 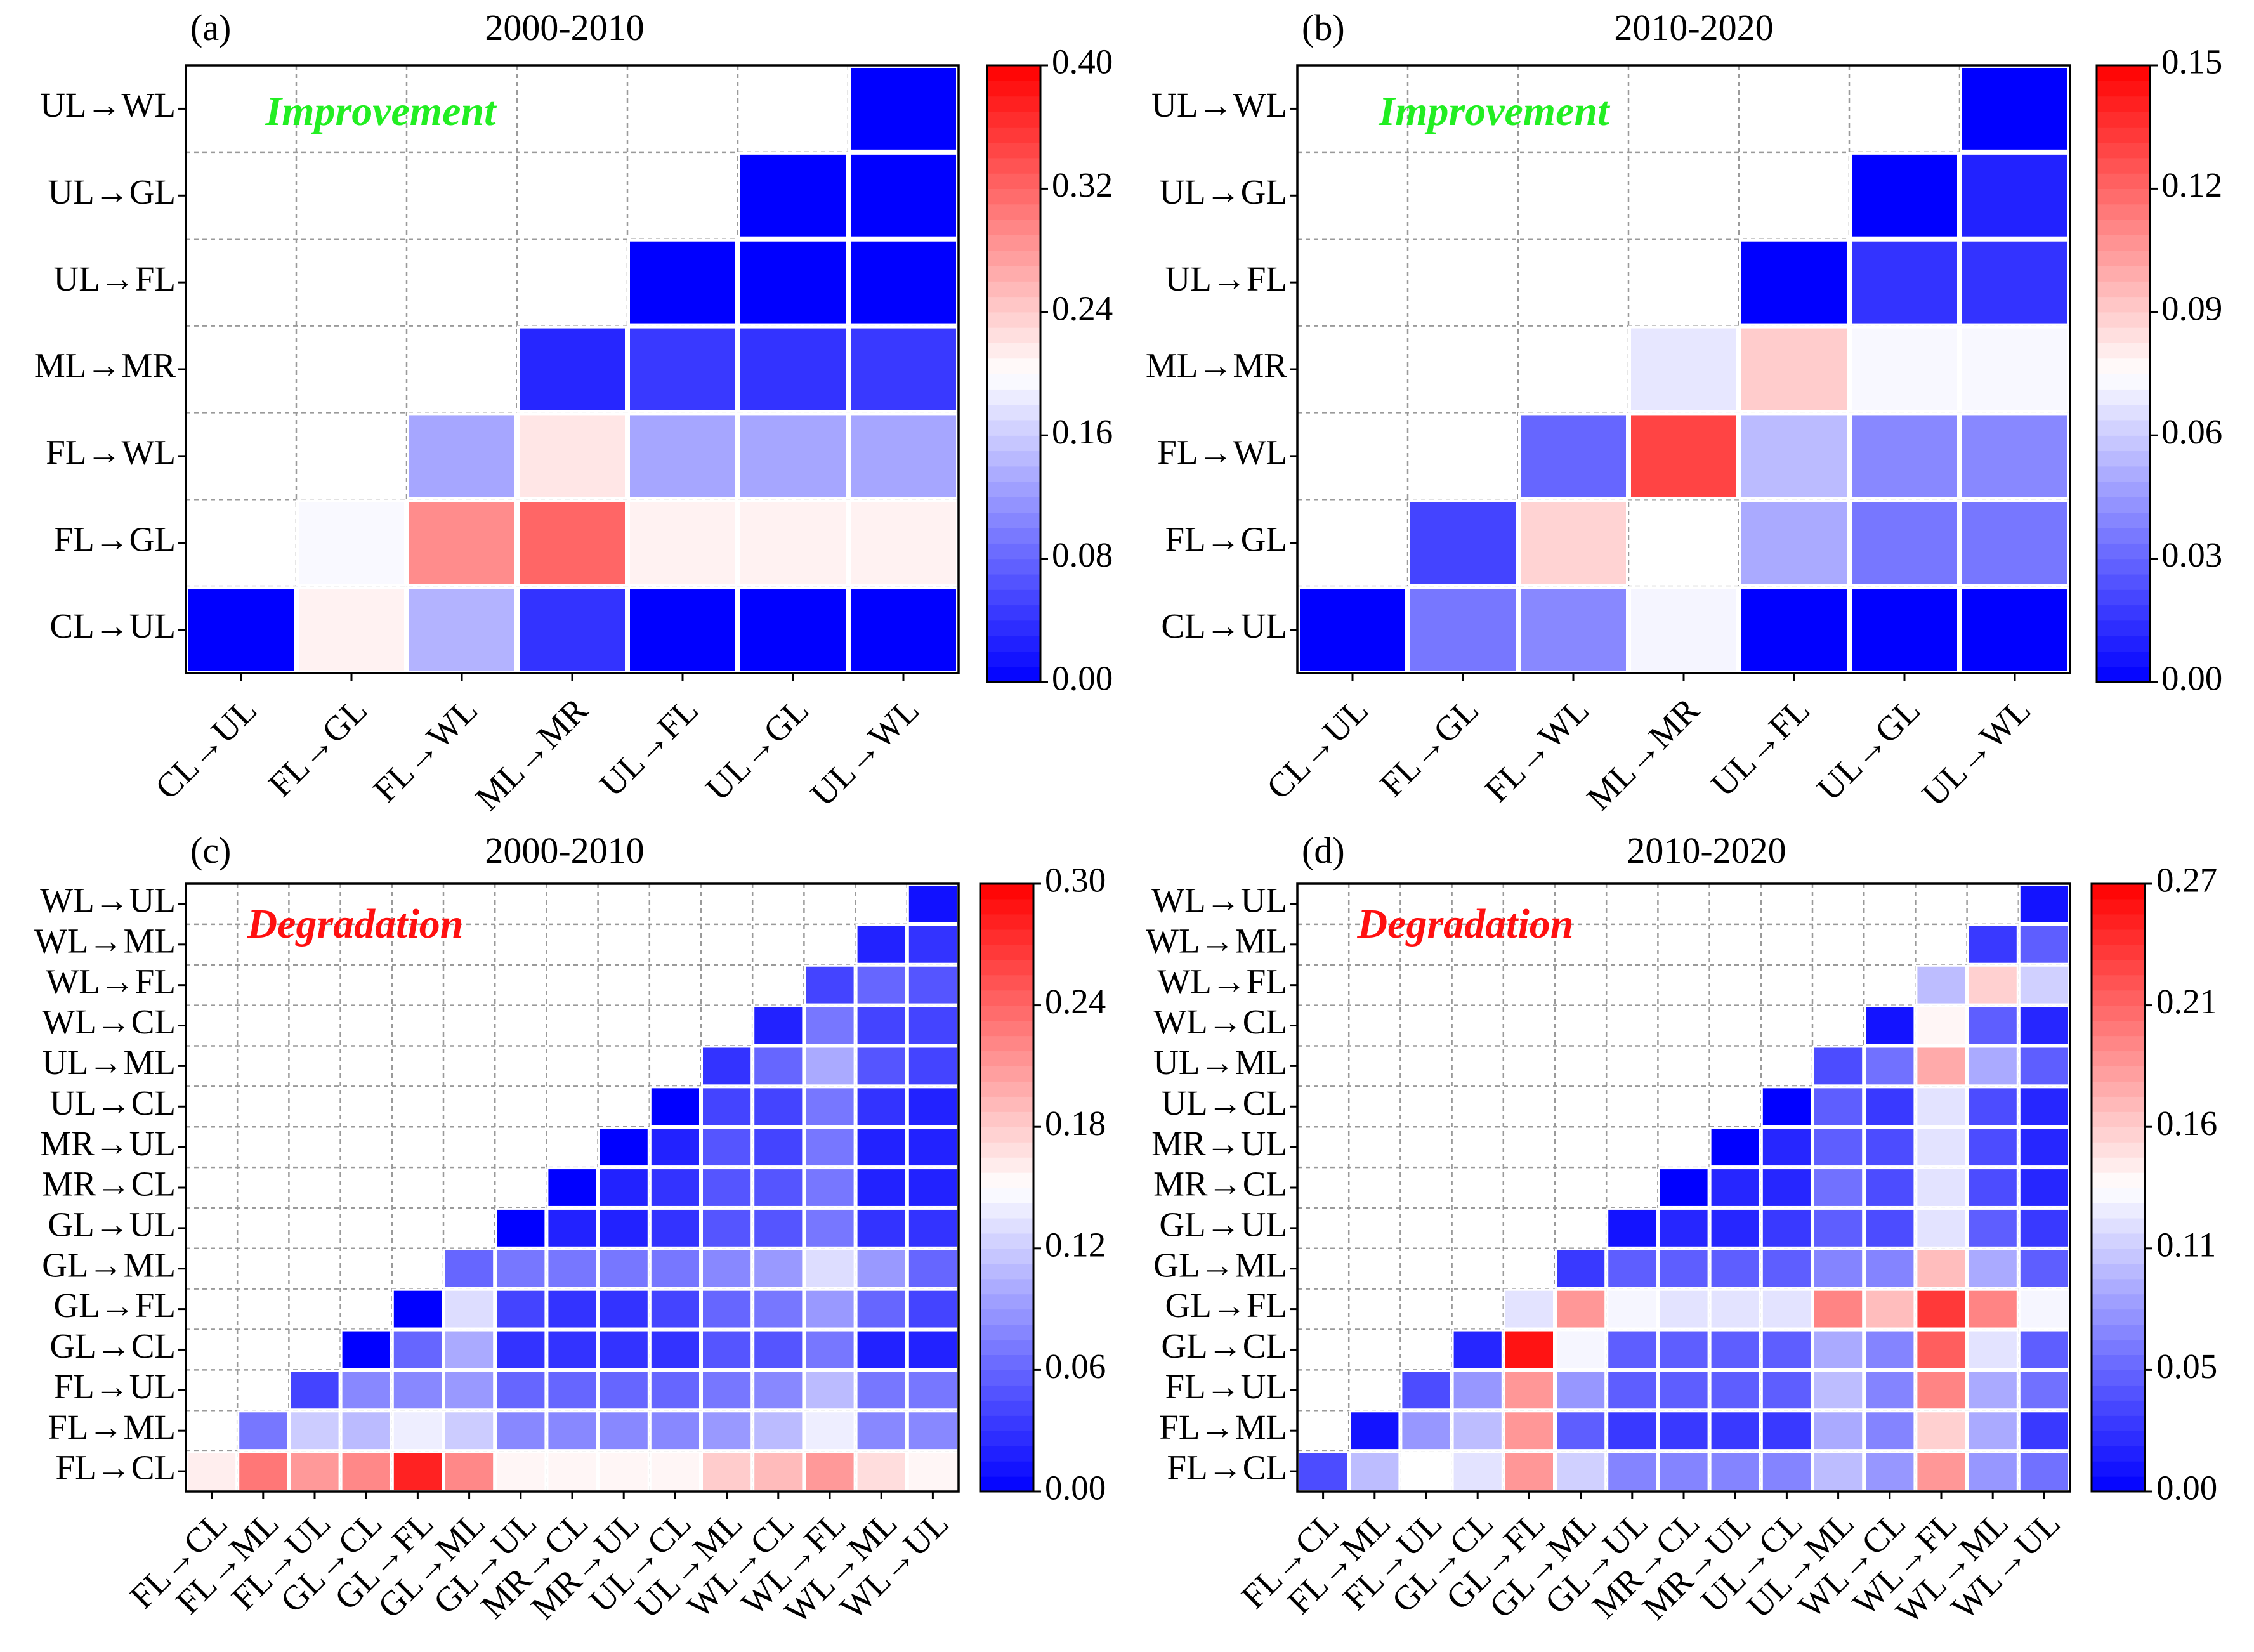 I want to click on y-tick-label: FL→ML, so click(x=112, y=1427).